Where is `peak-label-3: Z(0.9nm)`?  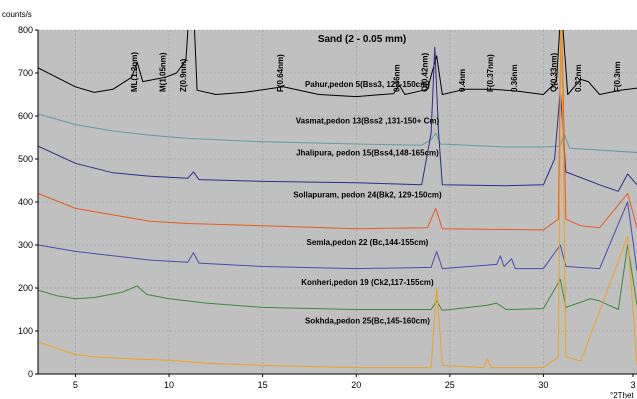
peak-label-3: Z(0.9nm) is located at coordinates (183, 75).